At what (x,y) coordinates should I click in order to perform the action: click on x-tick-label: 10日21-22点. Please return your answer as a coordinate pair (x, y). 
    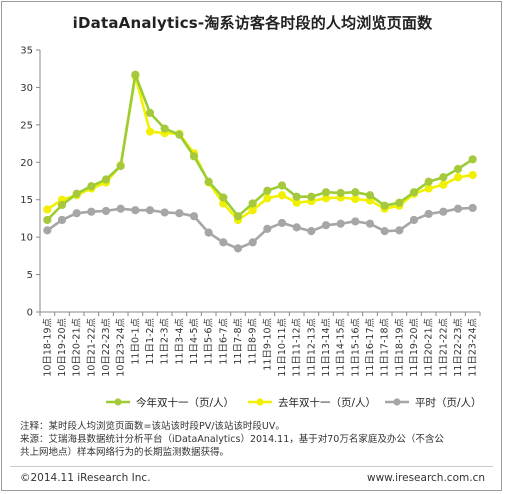
    Looking at the image, I should click on (91, 347).